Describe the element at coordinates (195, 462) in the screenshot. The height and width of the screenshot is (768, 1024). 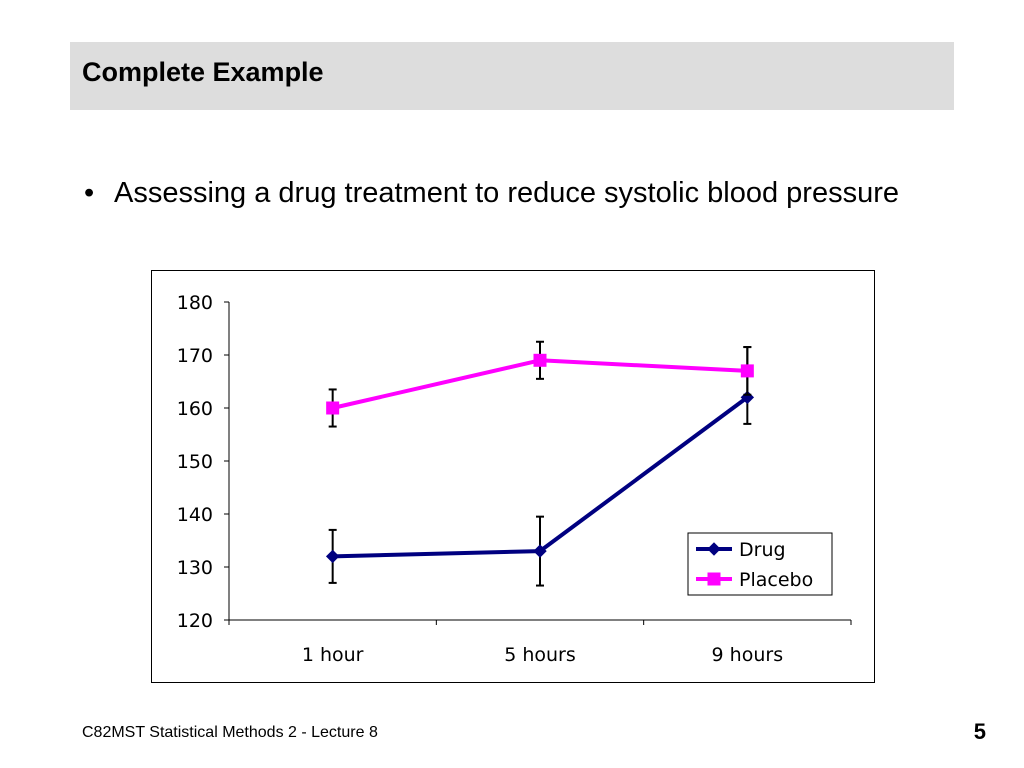
I see `y-tick-label: 150` at that location.